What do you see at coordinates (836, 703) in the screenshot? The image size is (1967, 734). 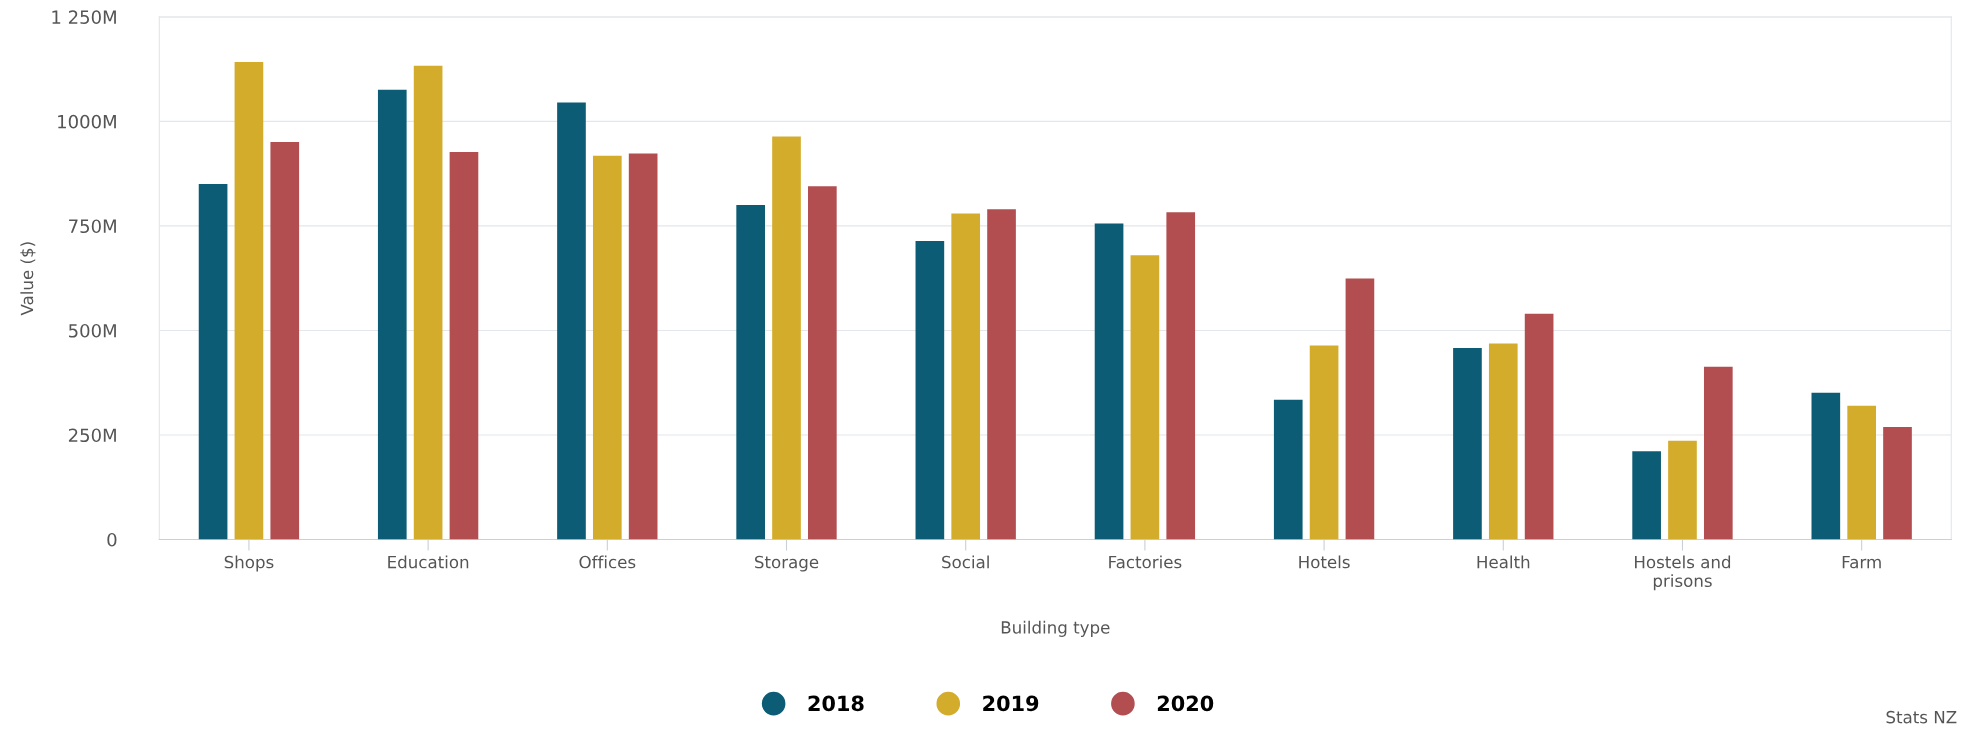 I see `legend-label: 2018` at bounding box center [836, 703].